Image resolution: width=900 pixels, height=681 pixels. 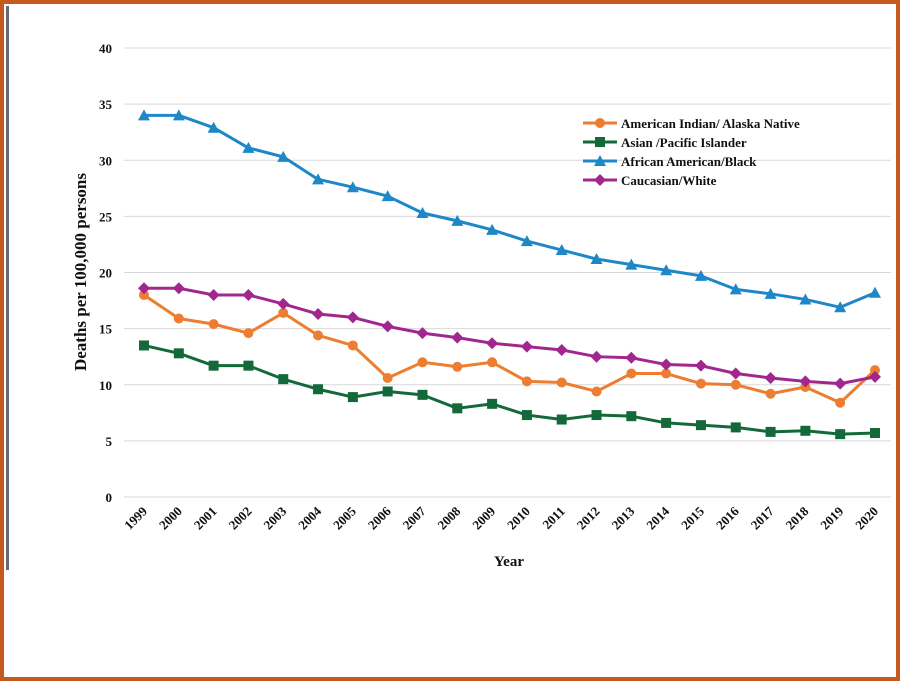 I want to click on legend-item: American Indian/ Alaska Native, so click(x=691, y=123).